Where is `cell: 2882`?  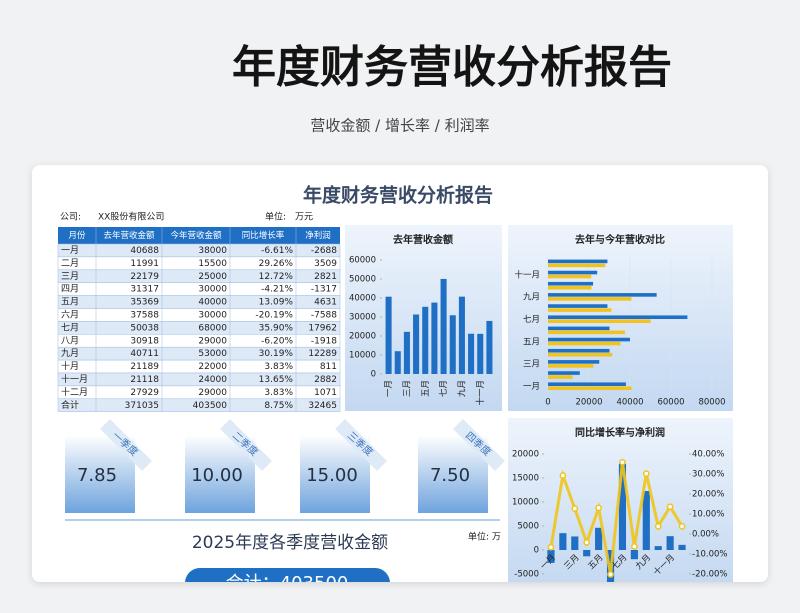 cell: 2882 is located at coordinates (325, 380).